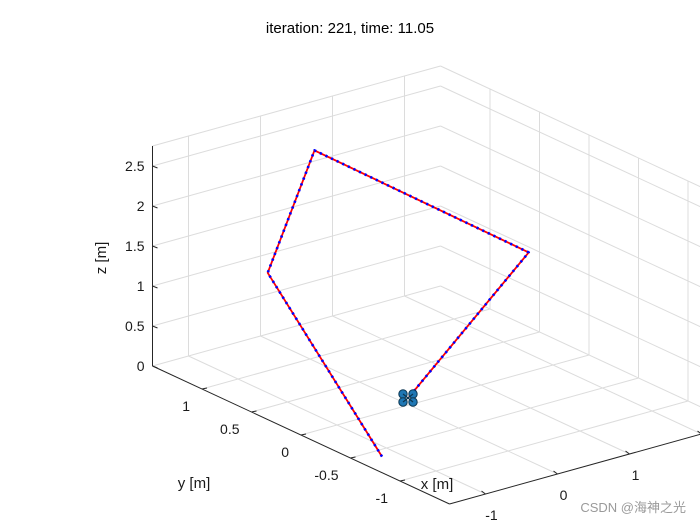  I want to click on x-axis-line, so click(574, 469).